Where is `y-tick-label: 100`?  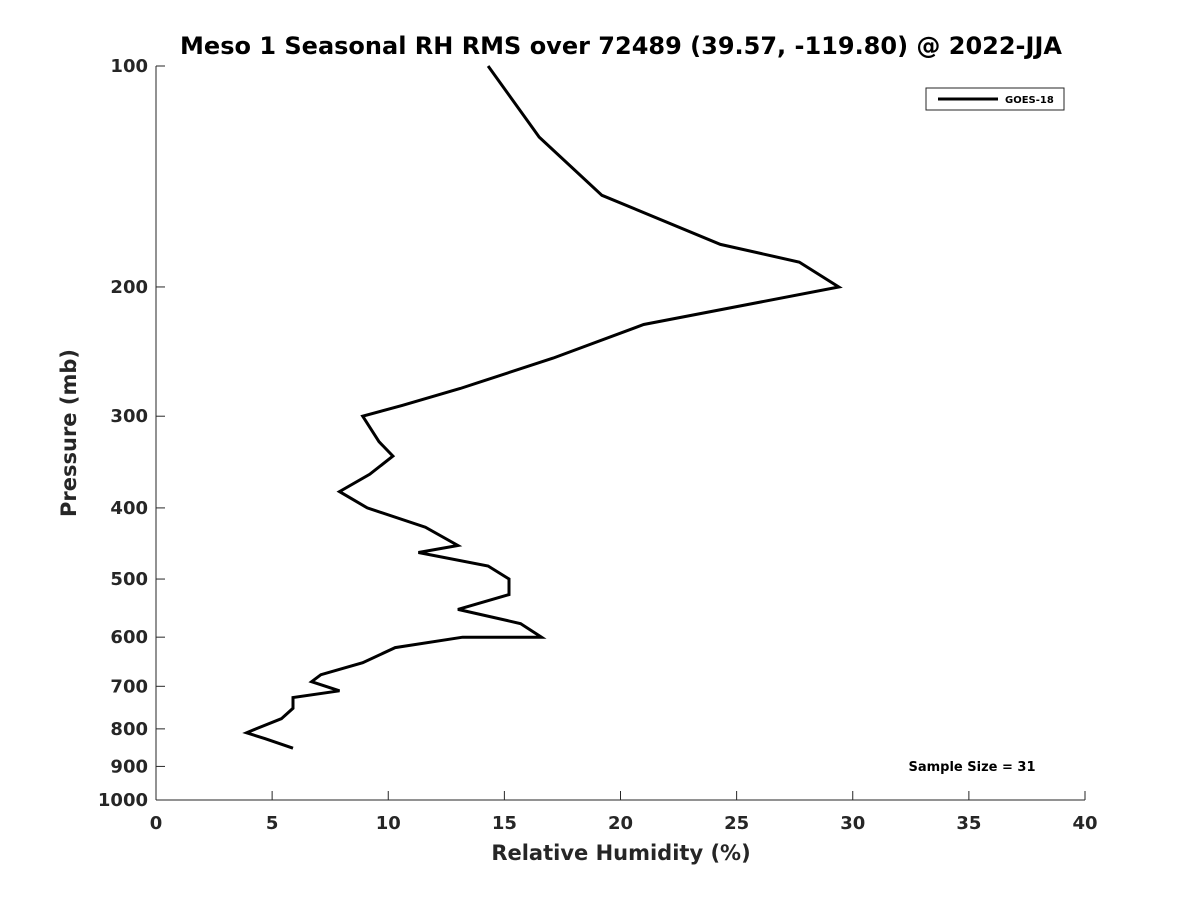 y-tick-label: 100 is located at coordinates (129, 66).